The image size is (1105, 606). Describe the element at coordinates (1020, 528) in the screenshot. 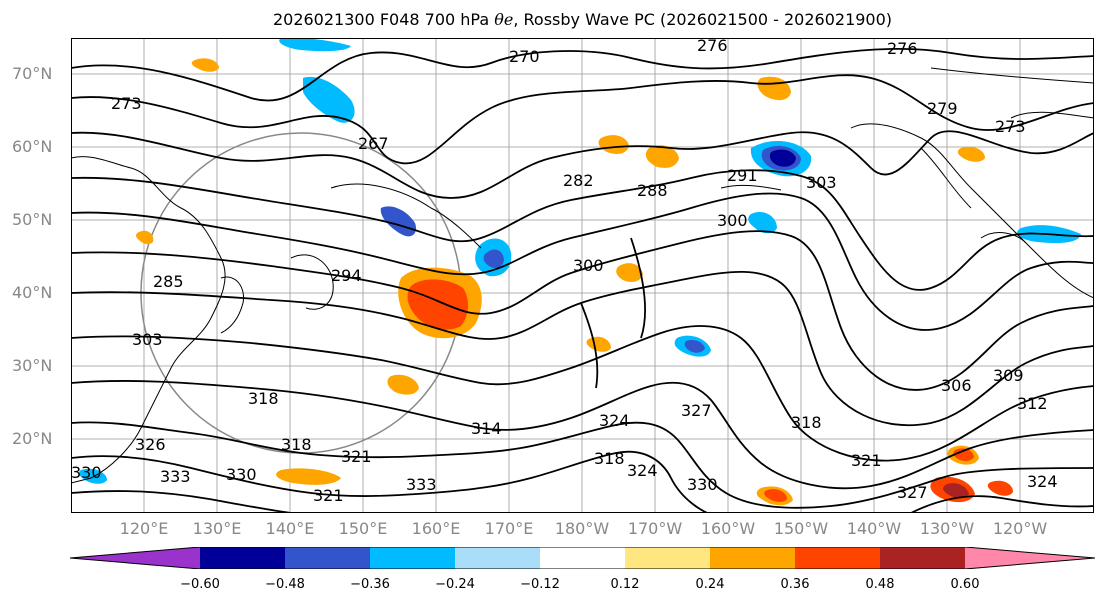

I see `lon-label-120w: 120°W` at that location.